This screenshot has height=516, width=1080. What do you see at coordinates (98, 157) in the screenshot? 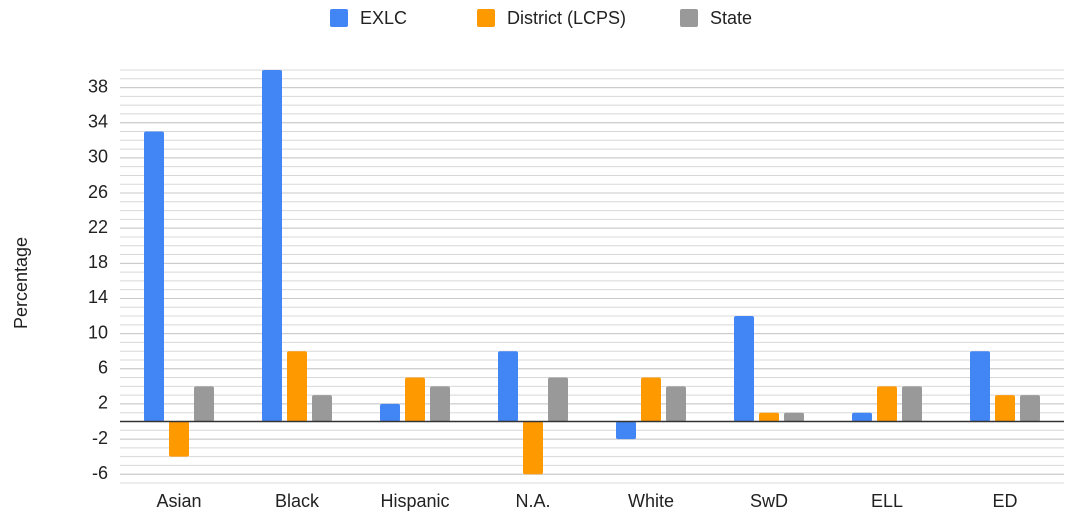
I see `y-tick-label: 30` at bounding box center [98, 157].